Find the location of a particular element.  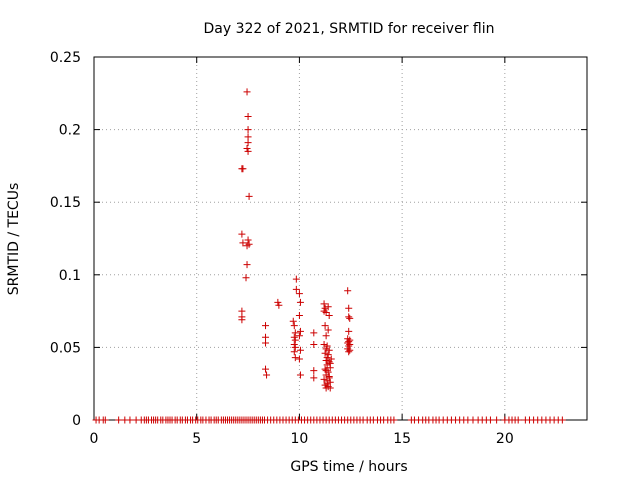

y-tick-label: 0.15 is located at coordinates (65, 203).